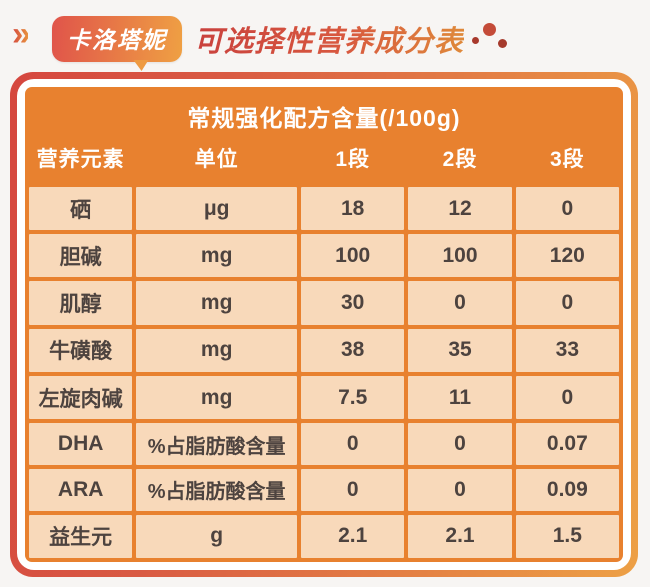 The height and width of the screenshot is (587, 650). Describe the element at coordinates (116, 40) in the screenshot. I see `brand-badge-label: 卡洛塔妮` at that location.